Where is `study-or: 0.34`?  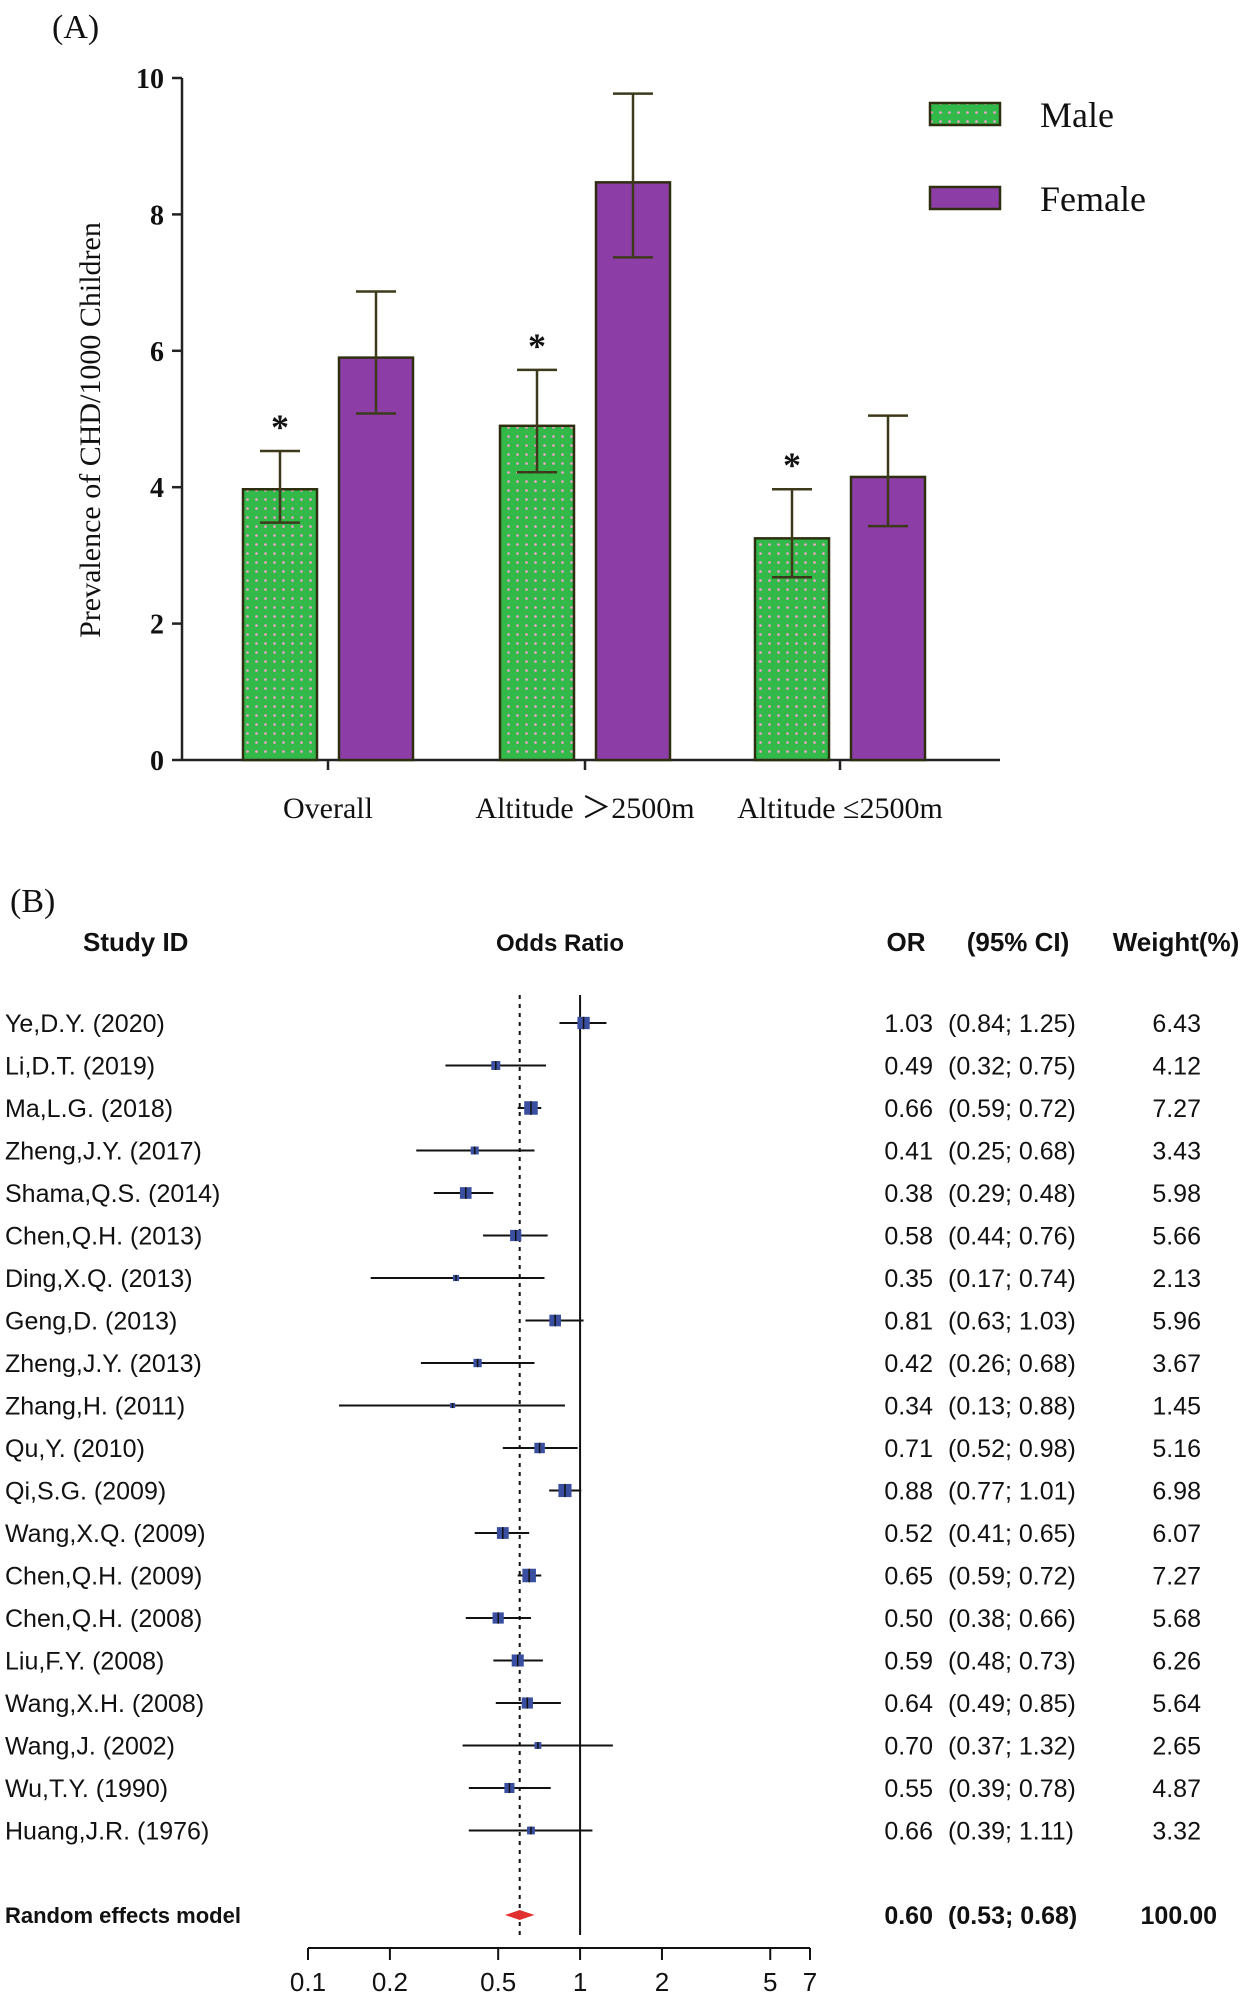 study-or: 0.34 is located at coordinates (908, 1407).